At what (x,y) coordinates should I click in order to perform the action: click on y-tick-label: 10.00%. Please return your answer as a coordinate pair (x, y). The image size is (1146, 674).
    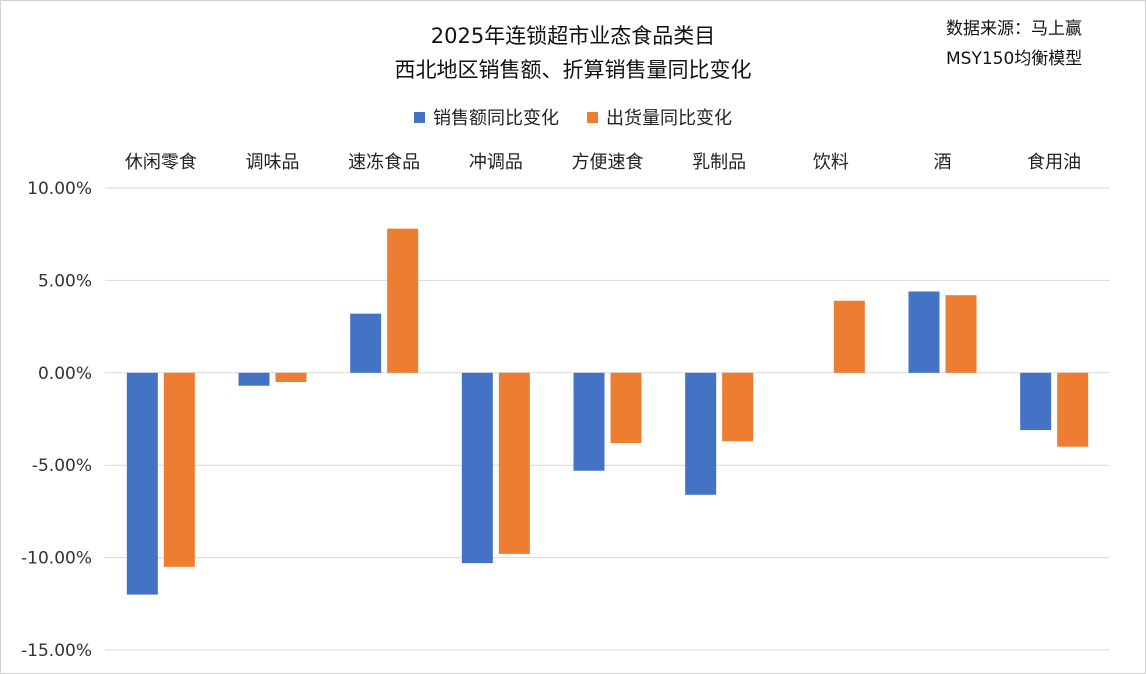
    Looking at the image, I should click on (59, 189).